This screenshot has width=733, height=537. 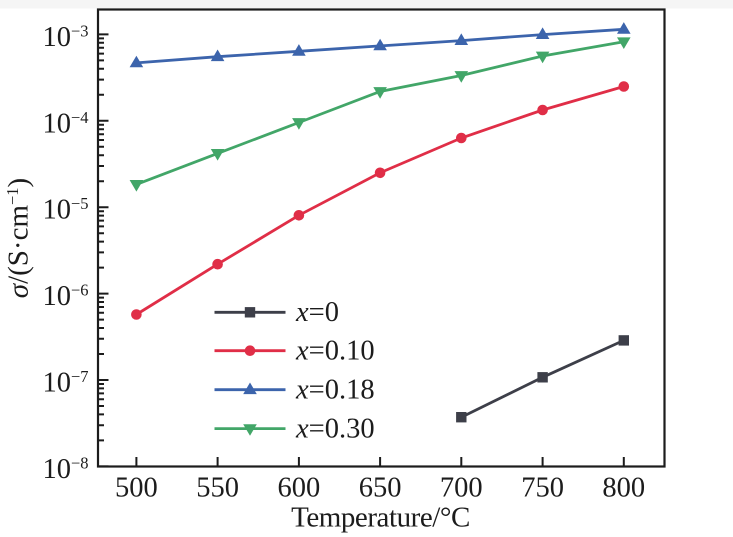 I want to click on svg-text: σ/(S·cm−1), so click(x=19, y=238).